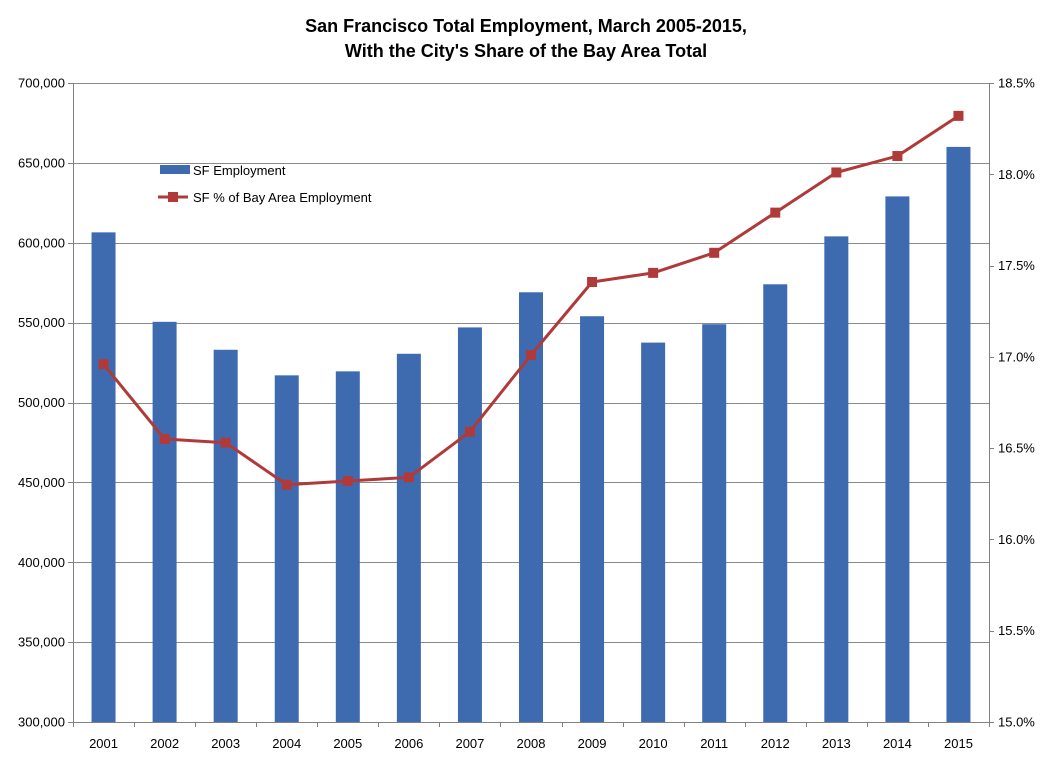 Image resolution: width=1052 pixels, height=762 pixels. I want to click on y-right-tick-label-1: 15.5%, so click(1016, 630).